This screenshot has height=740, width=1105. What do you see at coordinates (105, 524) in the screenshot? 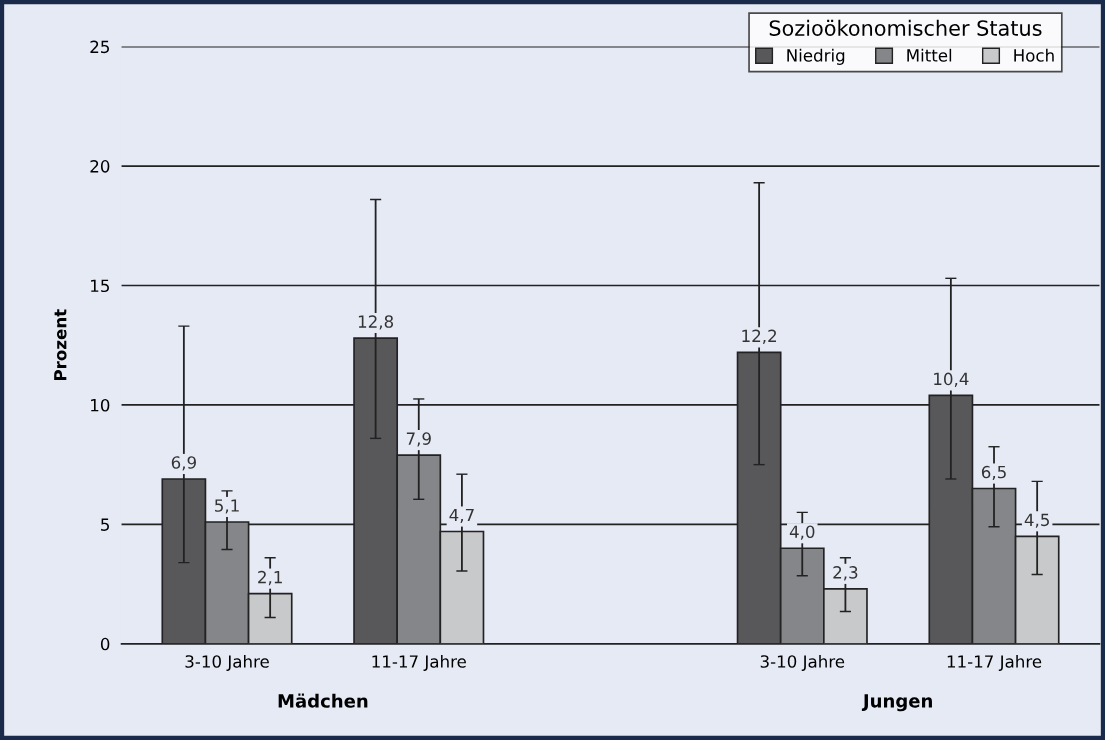
I see `y-tick-label: 5` at bounding box center [105, 524].